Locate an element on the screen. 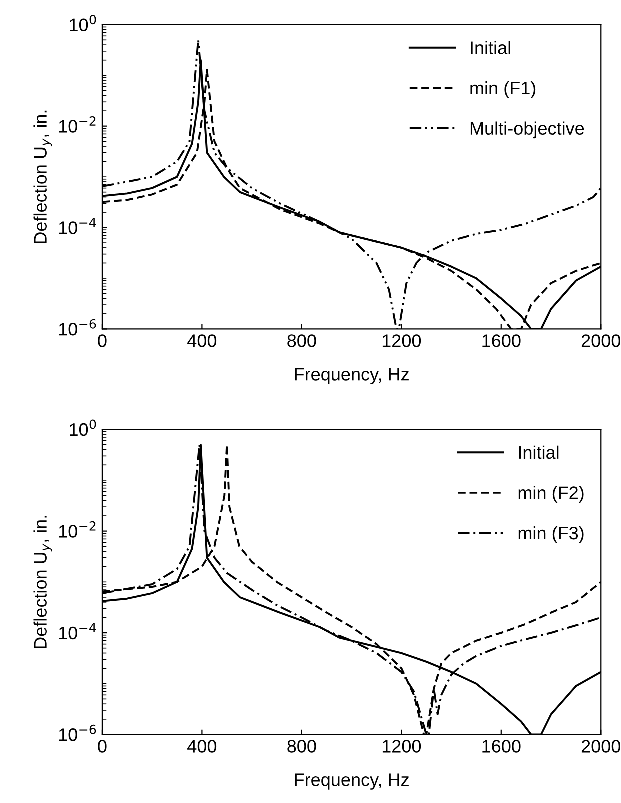 This screenshot has height=803, width=621. legend-label: Multi-objective is located at coordinates (527, 130).